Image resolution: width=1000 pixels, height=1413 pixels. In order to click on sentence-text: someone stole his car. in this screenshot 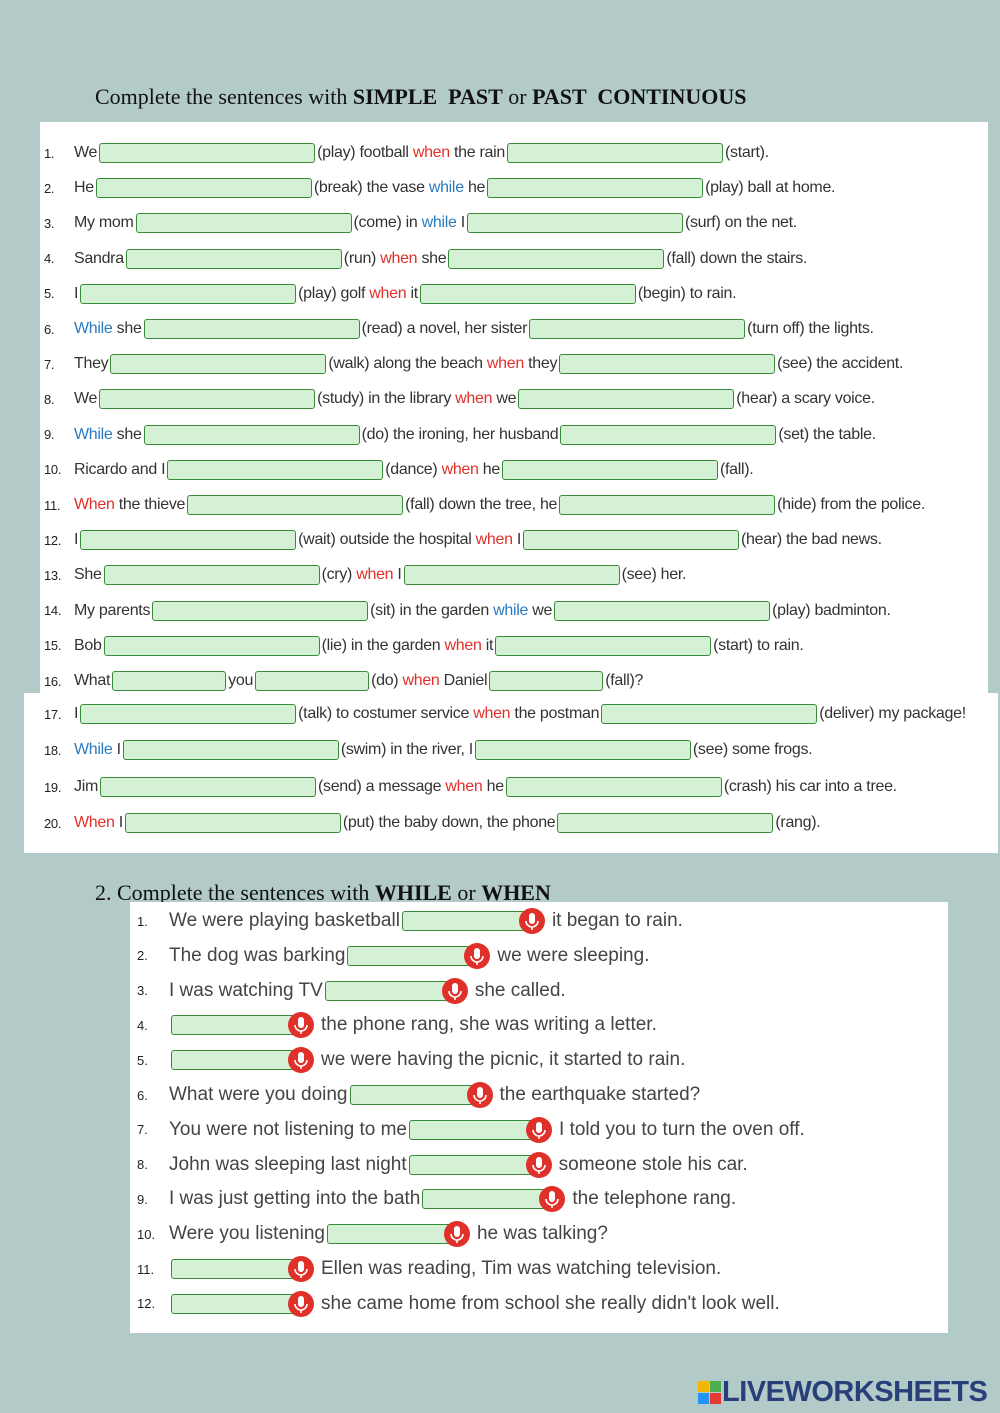, I will do `click(653, 1164)`.